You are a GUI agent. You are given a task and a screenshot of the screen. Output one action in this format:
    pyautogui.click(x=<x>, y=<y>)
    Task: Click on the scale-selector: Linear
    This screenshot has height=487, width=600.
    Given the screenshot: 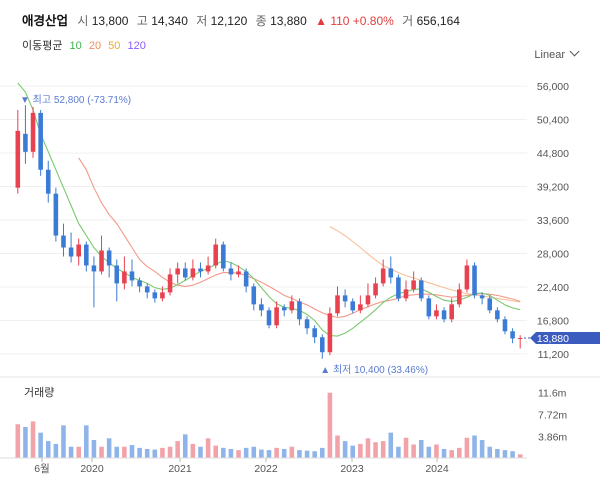 What is the action you would take?
    pyautogui.click(x=557, y=53)
    